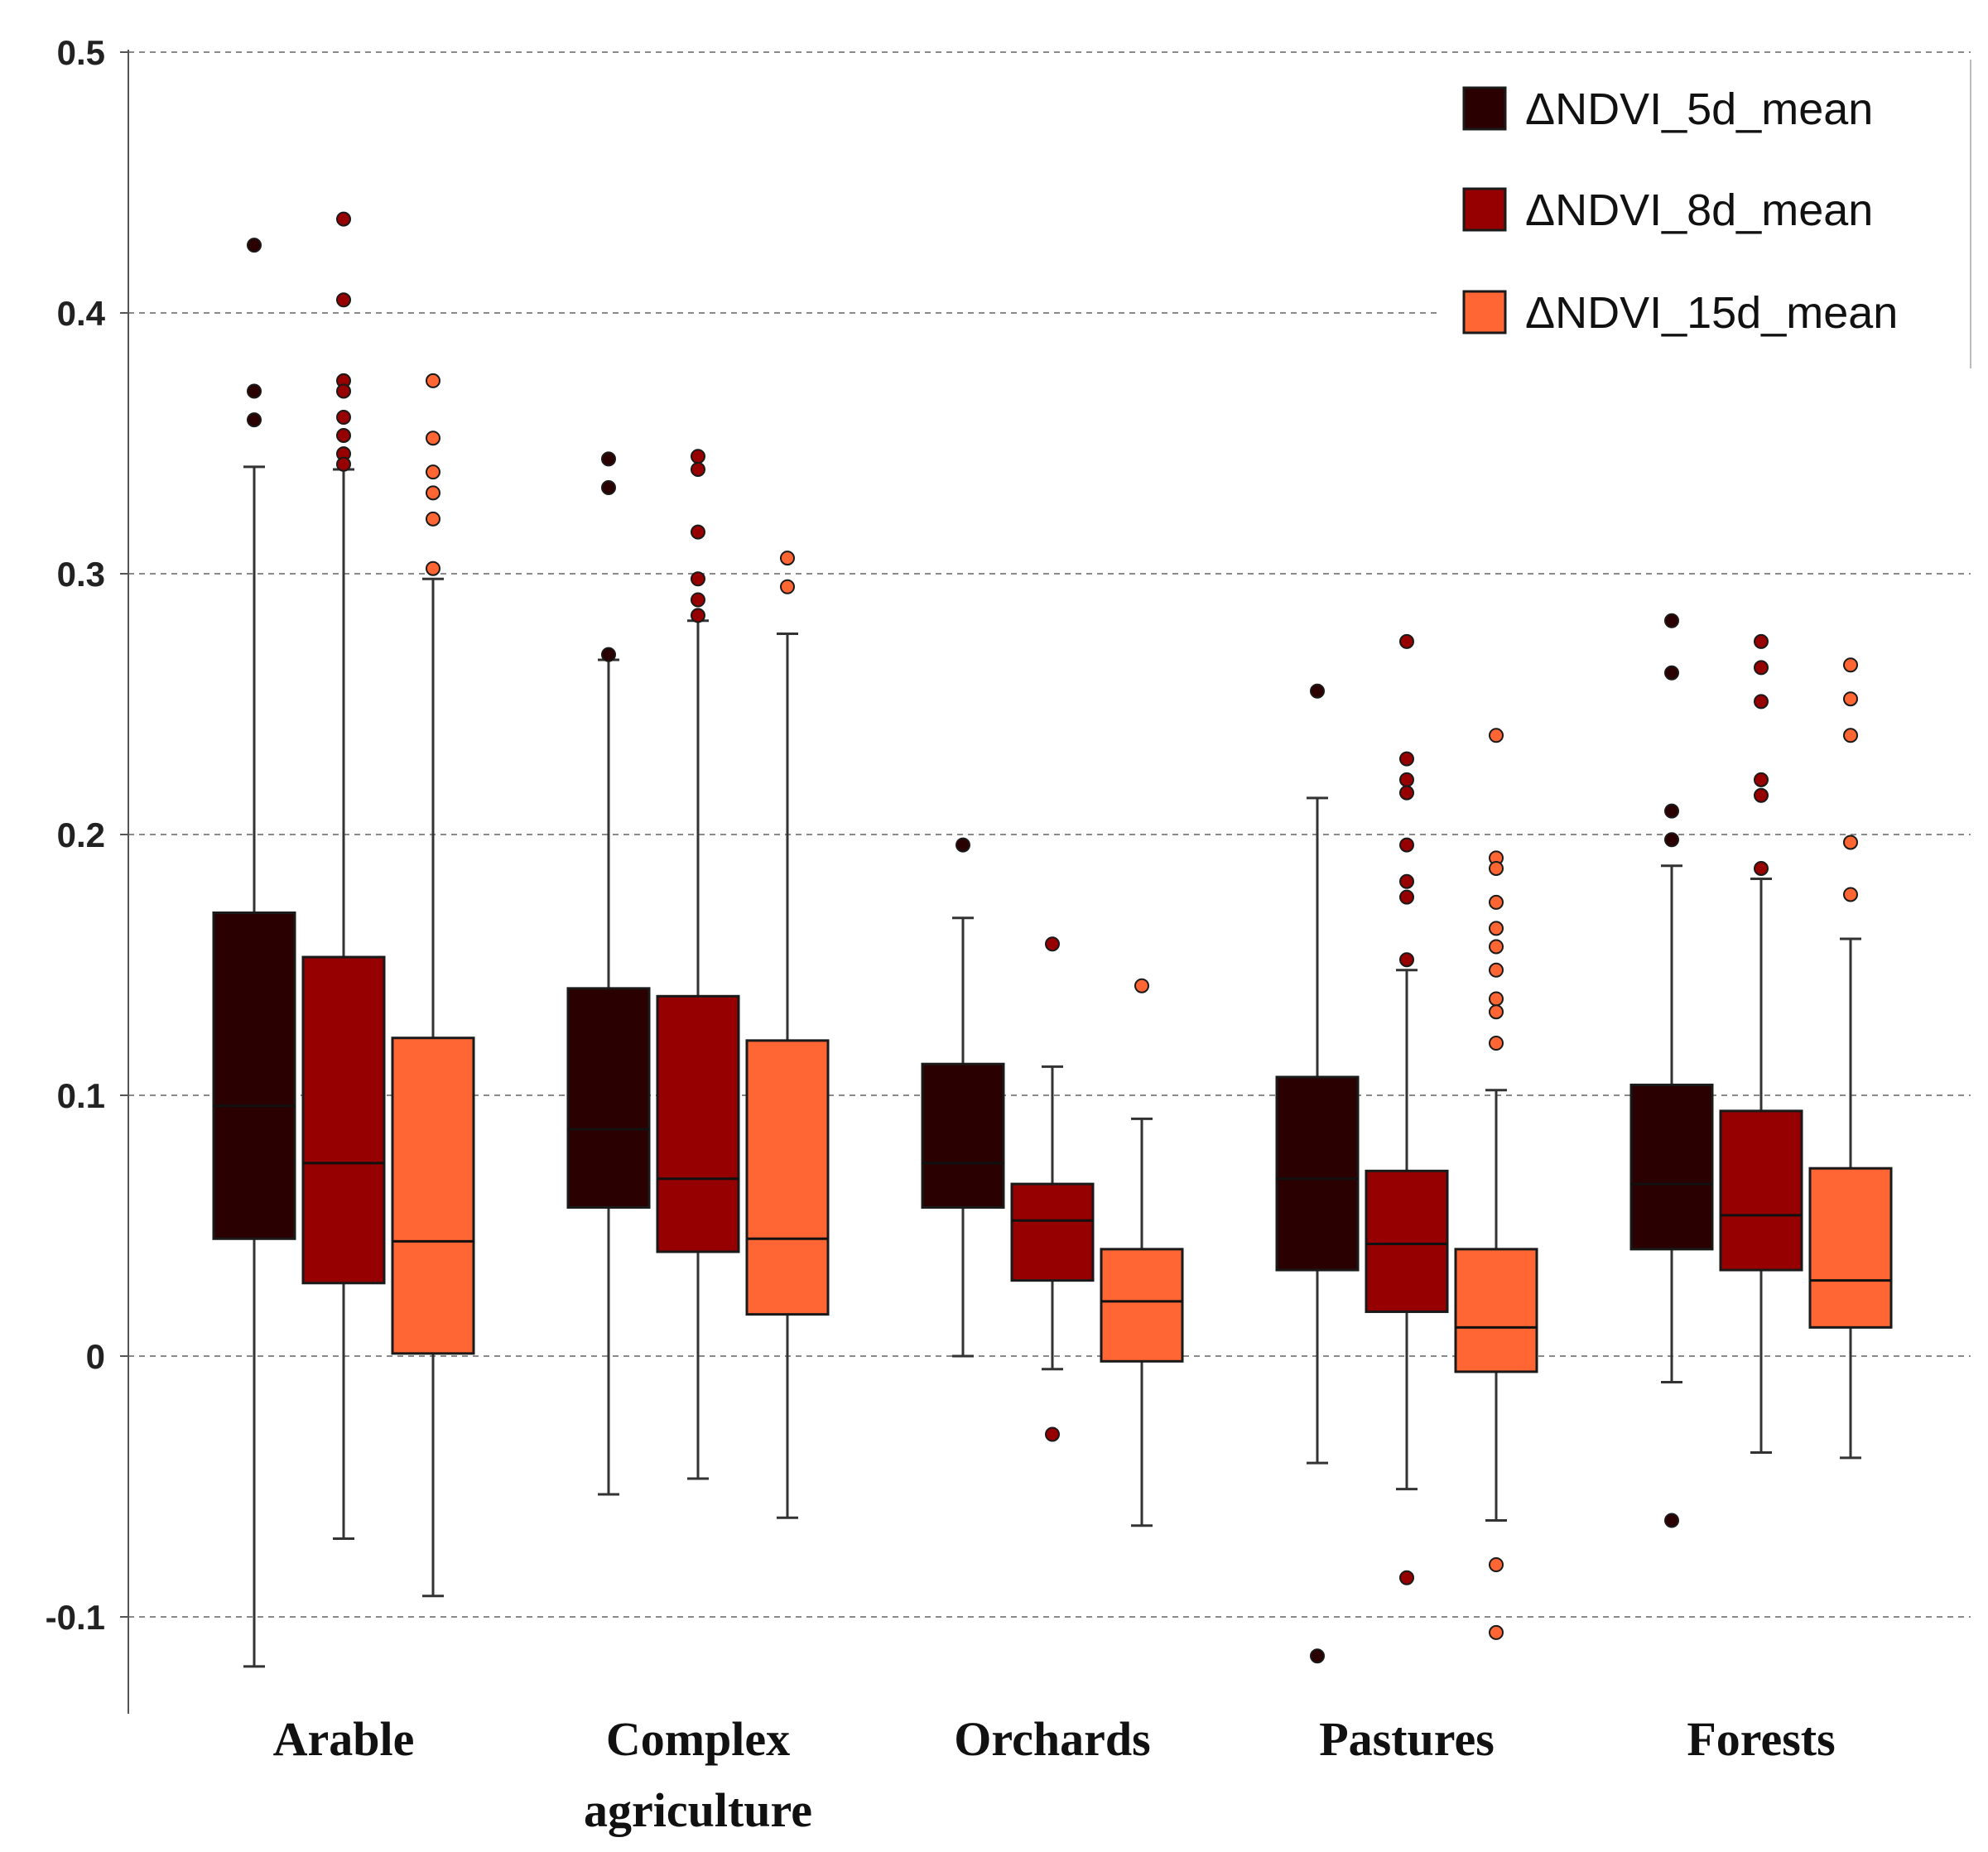 This screenshot has width=1988, height=1852. I want to click on y-tick-label-0-5: 0.5, so click(81, 52).